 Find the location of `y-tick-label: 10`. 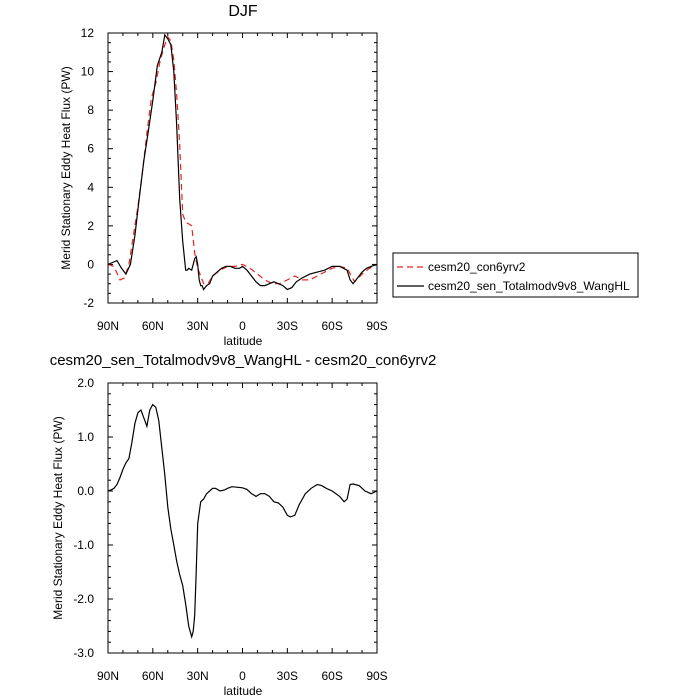

y-tick-label: 10 is located at coordinates (88, 72).